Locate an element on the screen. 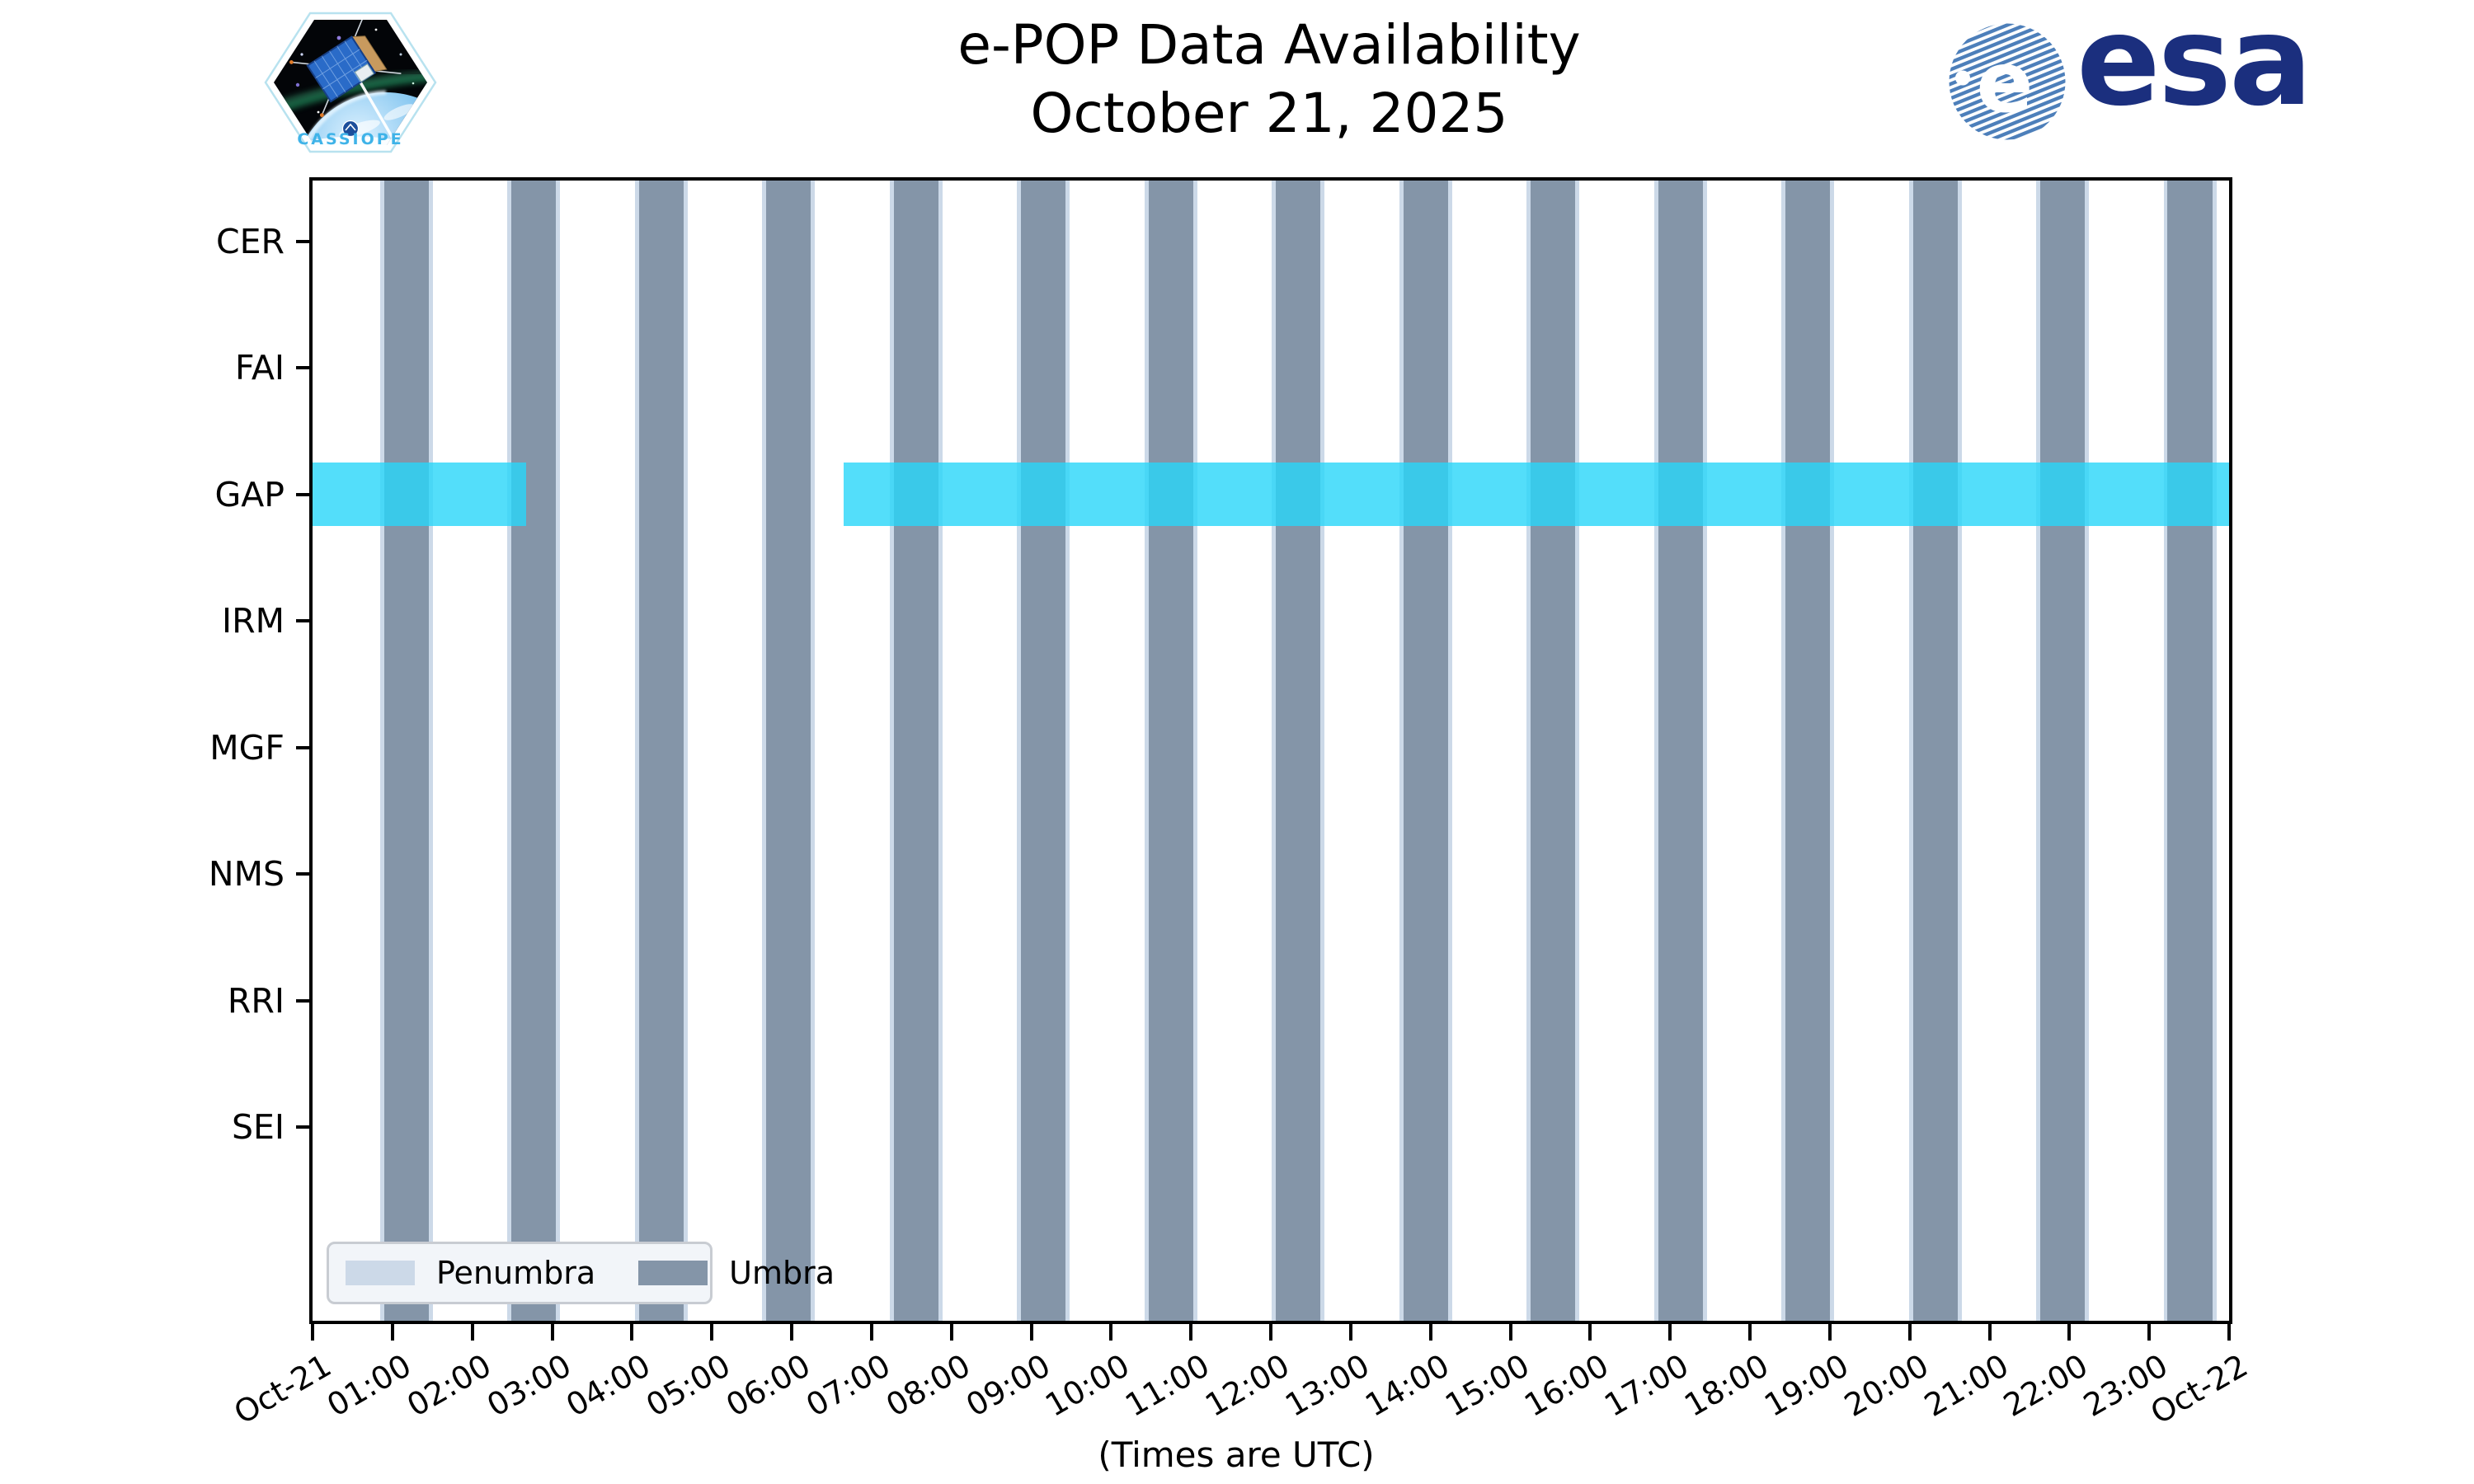 The height and width of the screenshot is (1484, 2474). legend: Penumbra Umbra is located at coordinates (581, 1273).